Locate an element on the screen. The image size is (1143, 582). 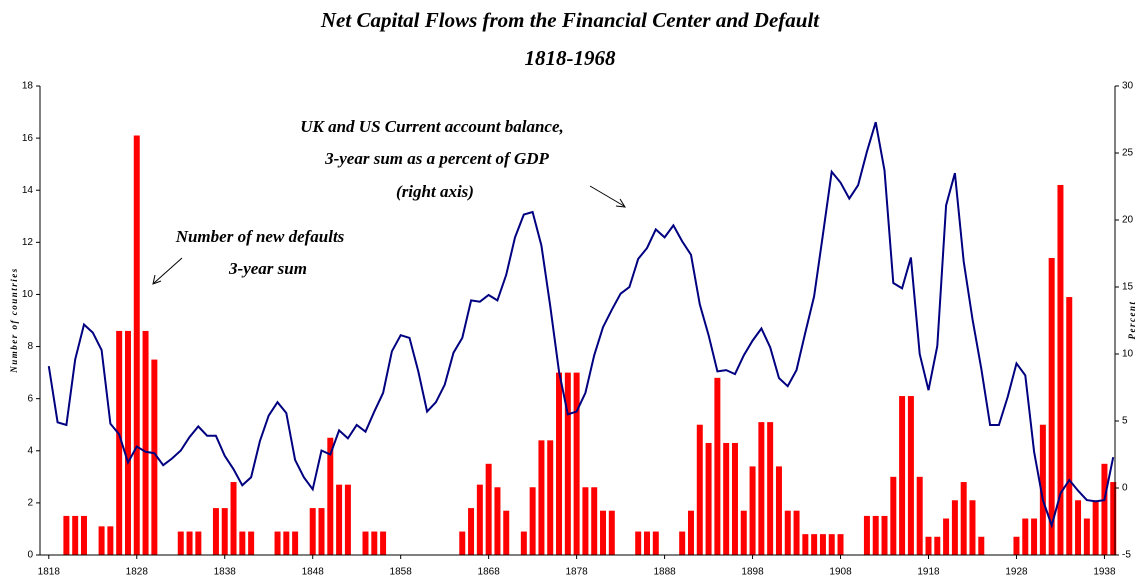
y2-tick-label: 15 is located at coordinates (1128, 287).